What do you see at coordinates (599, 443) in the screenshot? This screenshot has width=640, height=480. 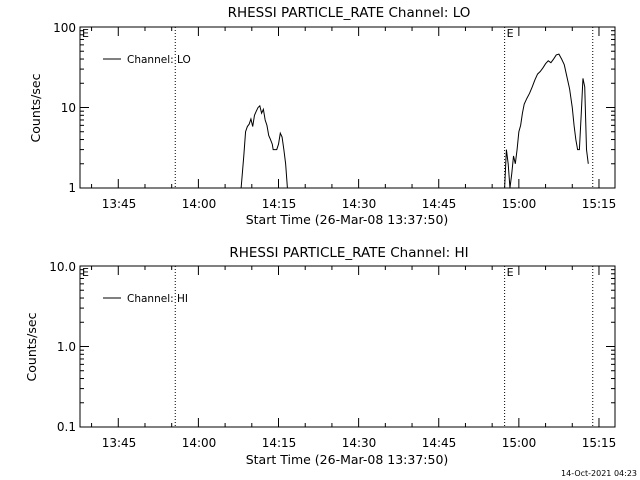 I see `hi-xtick-label: 15:15` at bounding box center [599, 443].